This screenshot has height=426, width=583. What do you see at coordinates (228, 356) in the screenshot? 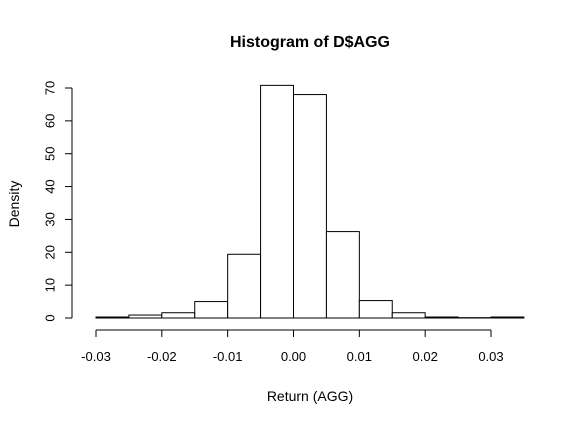
I see `x-tick-label-2: -0.01` at bounding box center [228, 356].